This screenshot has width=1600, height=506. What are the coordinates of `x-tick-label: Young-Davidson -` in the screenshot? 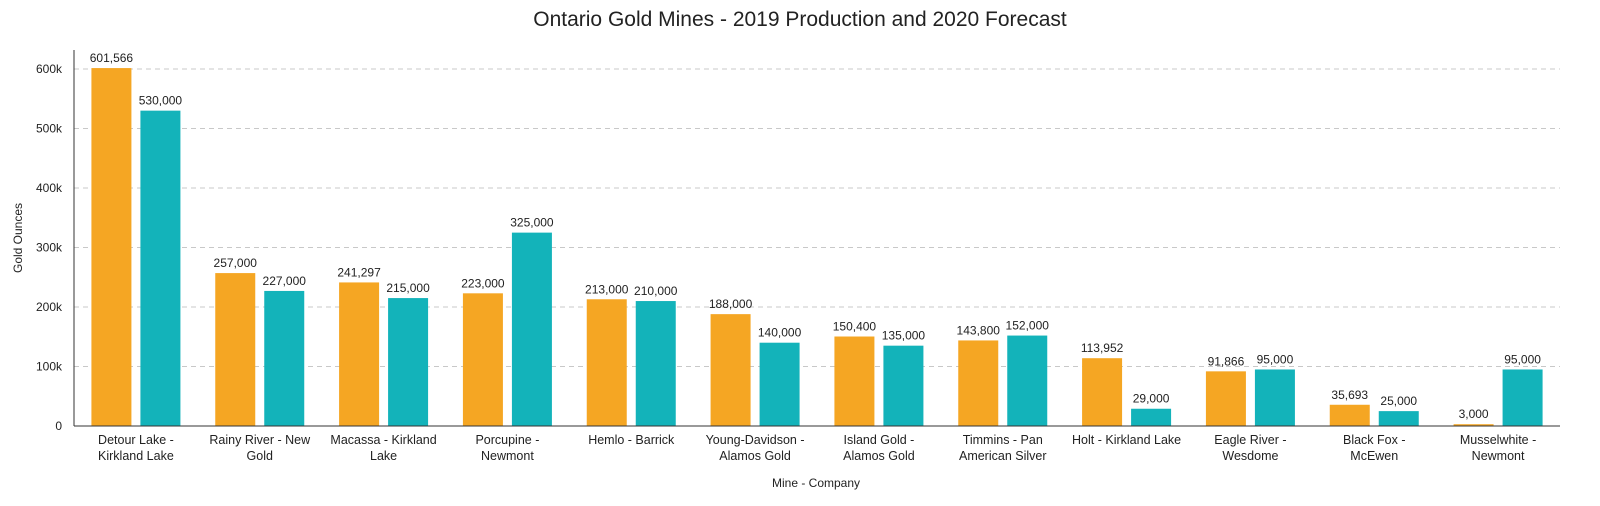 It's located at (755, 440).